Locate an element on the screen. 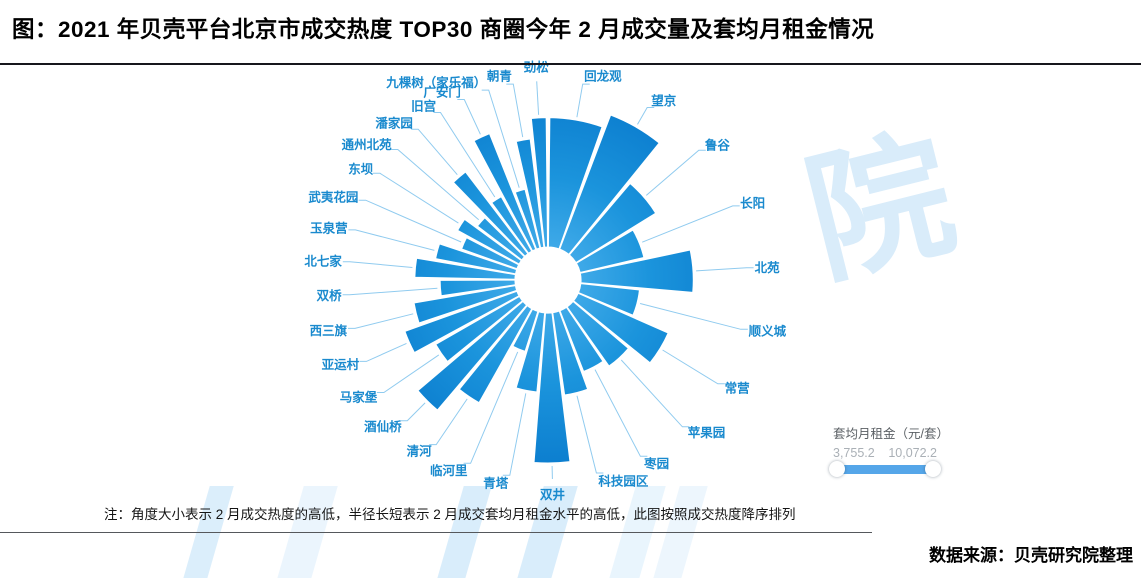  petal-潘家园 is located at coordinates (490, 214).